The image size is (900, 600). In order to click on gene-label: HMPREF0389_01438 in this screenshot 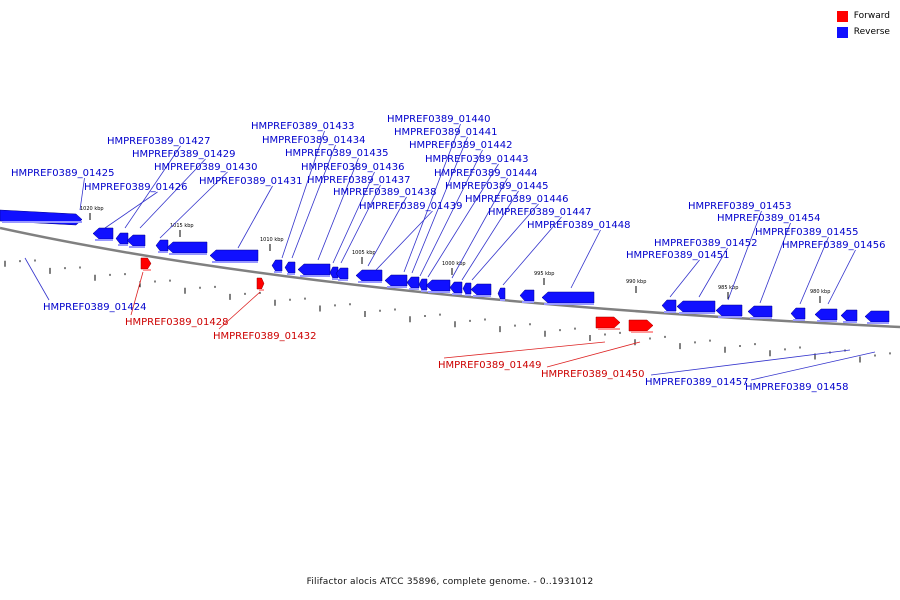, I will do `click(384, 192)`.